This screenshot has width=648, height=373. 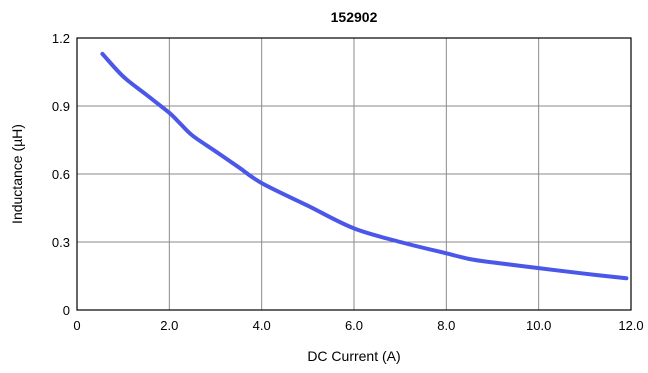 I want to click on y-tick-label: 0.3, so click(x=61, y=242).